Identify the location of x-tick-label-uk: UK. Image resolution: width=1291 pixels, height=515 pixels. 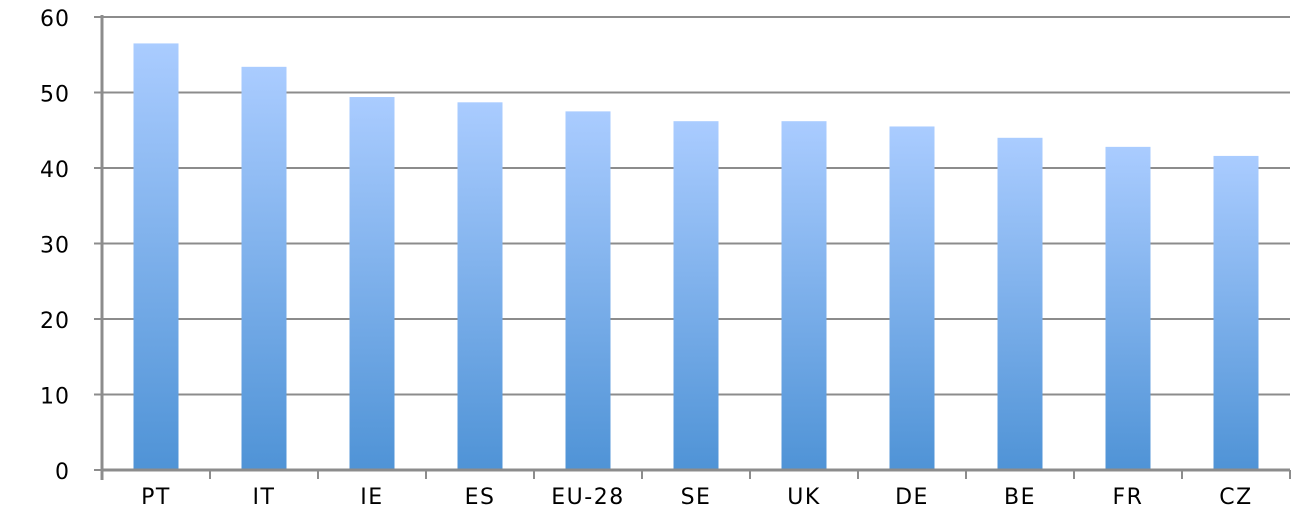
(804, 497).